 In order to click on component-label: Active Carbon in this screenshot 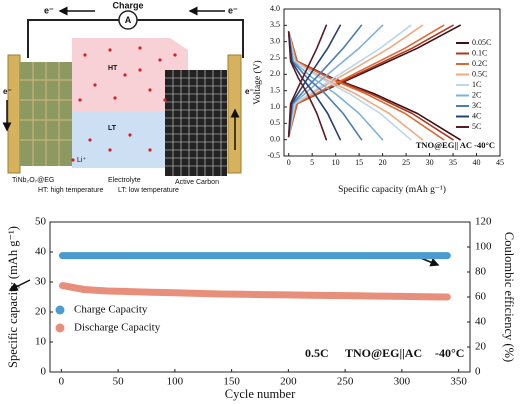, I will do `click(197, 182)`.